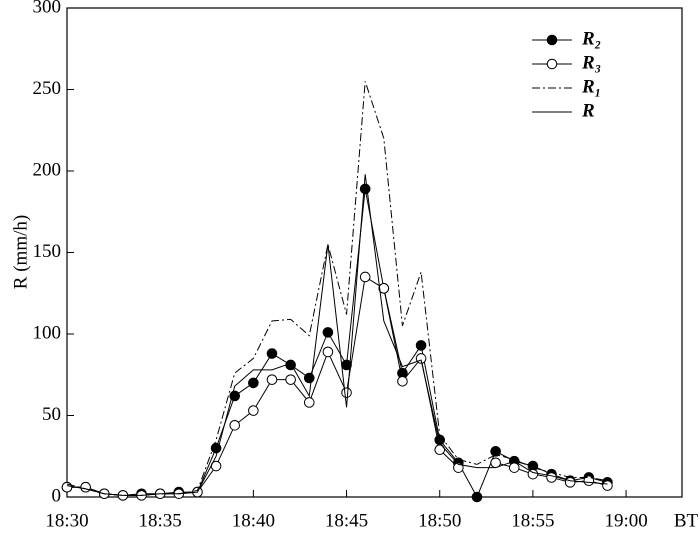  What do you see at coordinates (66, 520) in the screenshot?
I see `x-tick-label: 18:30` at bounding box center [66, 520].